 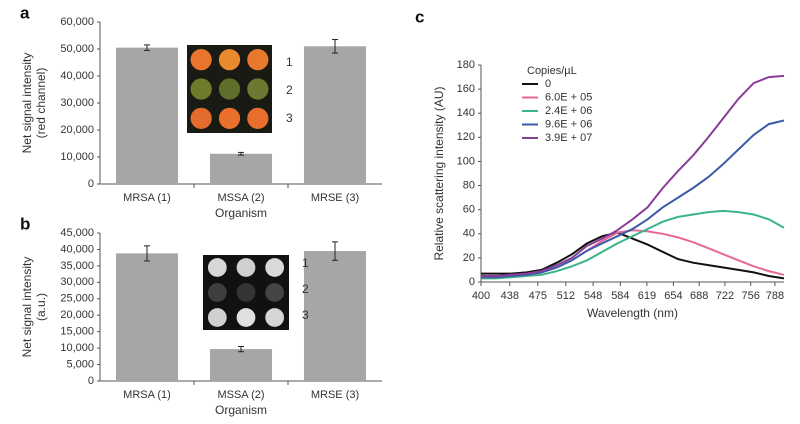 I want to click on x-tick-label: 788, so click(x=775, y=296).